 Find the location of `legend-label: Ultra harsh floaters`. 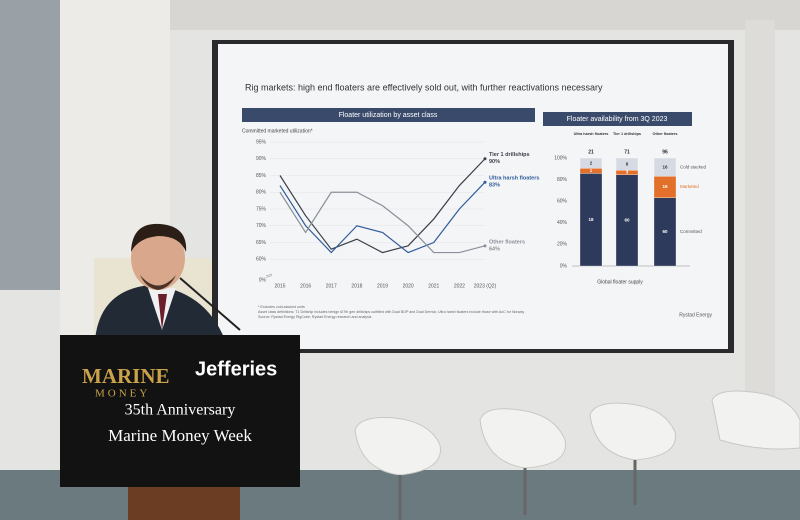

legend-label: Ultra harsh floaters is located at coordinates (514, 179).